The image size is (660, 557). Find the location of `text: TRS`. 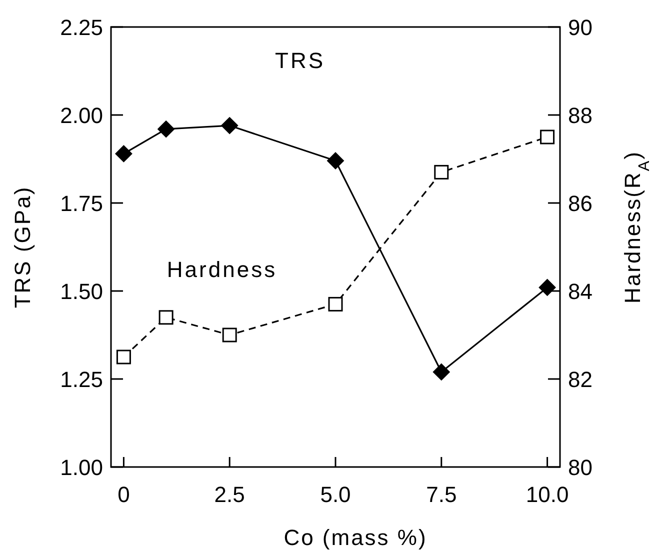

text: TRS is located at coordinates (300, 60).